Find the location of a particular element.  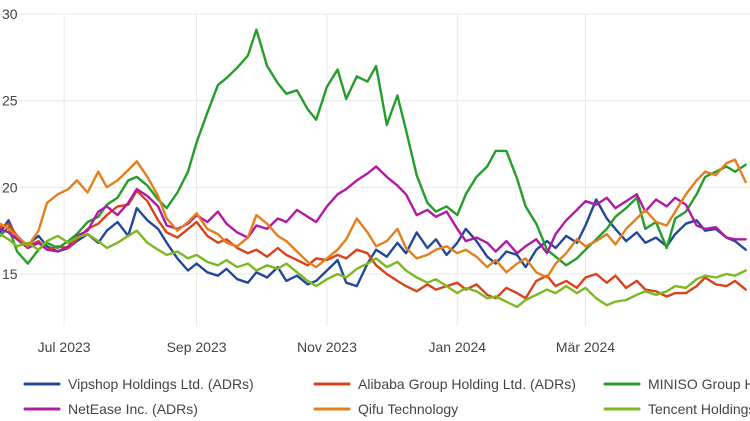

legend-label: NetEase Inc. (ADRs) is located at coordinates (133, 409).